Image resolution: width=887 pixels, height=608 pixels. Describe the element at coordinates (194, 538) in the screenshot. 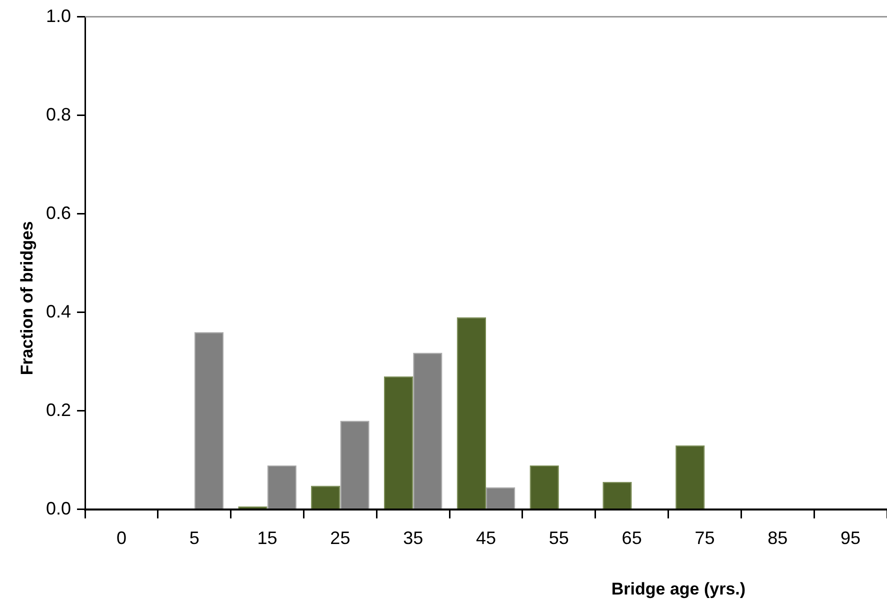

I see `x-tick-label: 5` at that location.